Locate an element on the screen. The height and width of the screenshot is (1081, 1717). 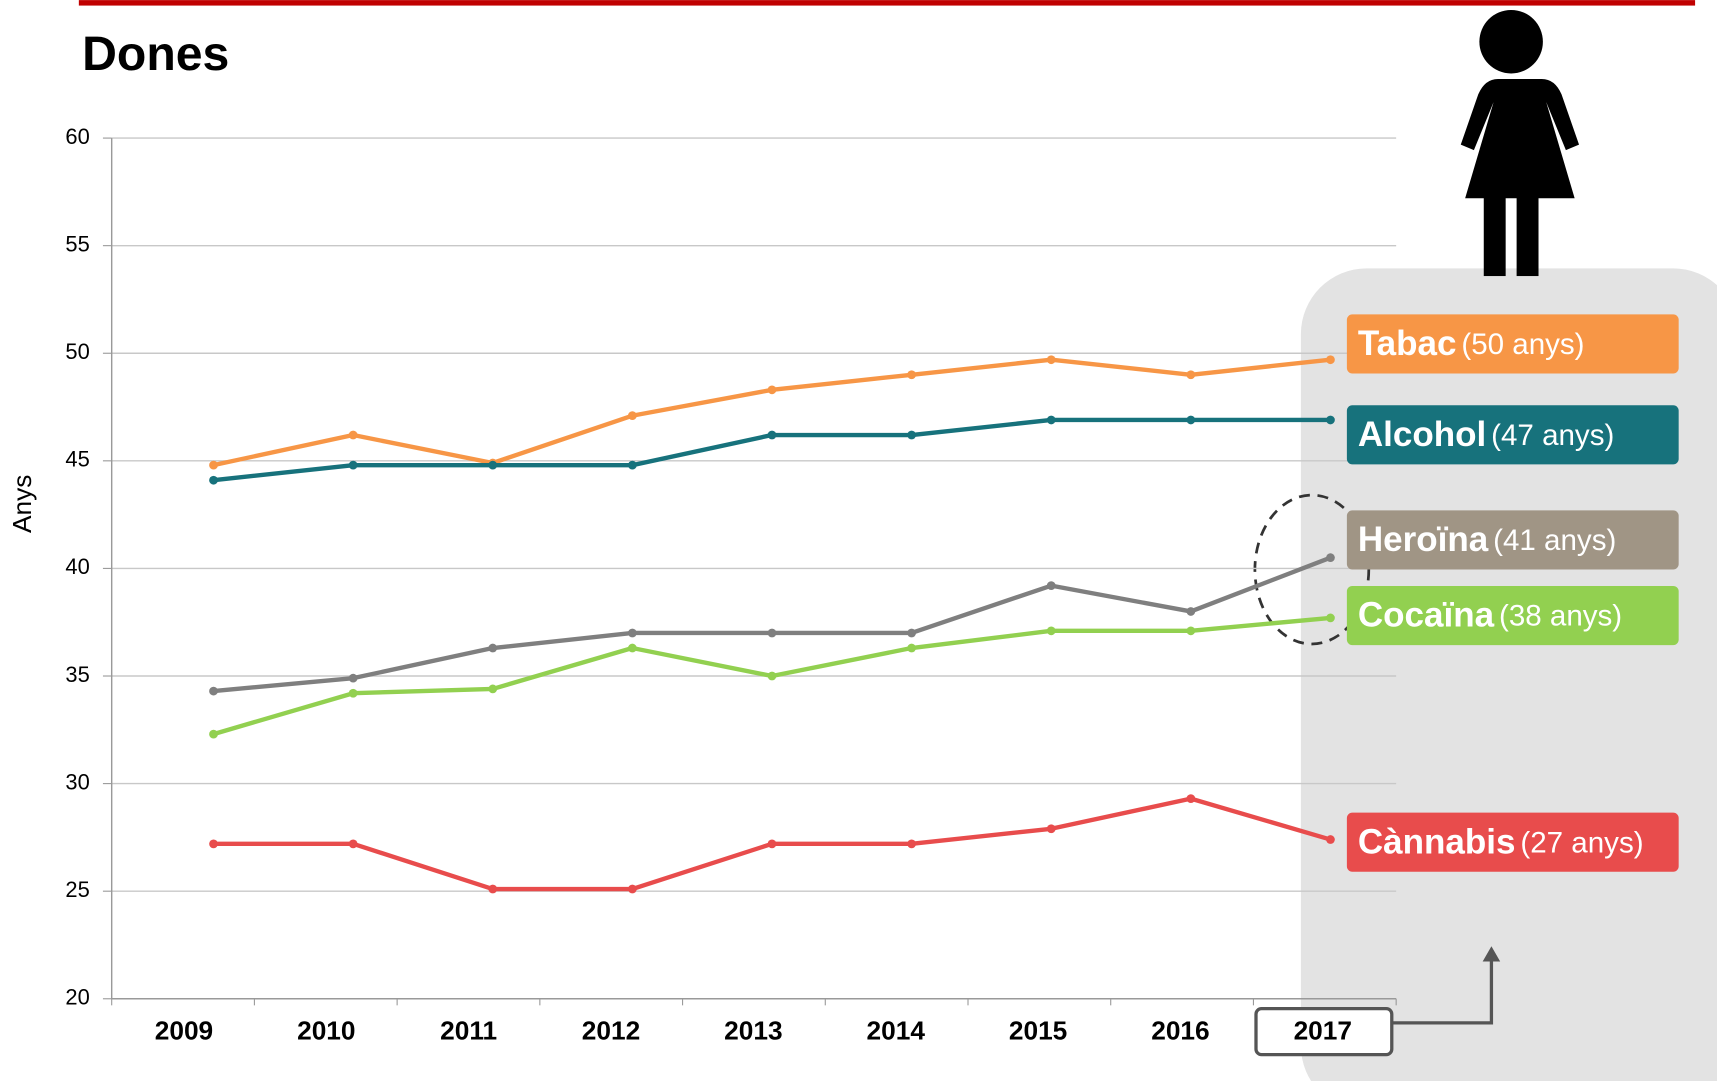
legend-text: Alcohol (47 anys) is located at coordinates (1486, 434).